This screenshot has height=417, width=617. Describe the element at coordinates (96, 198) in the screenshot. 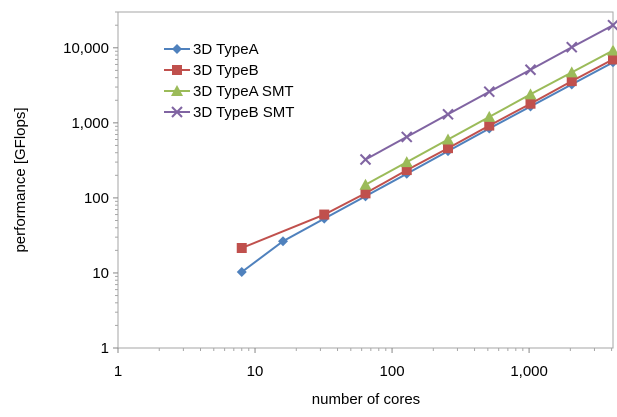

I see `y-tick-label: 100` at that location.